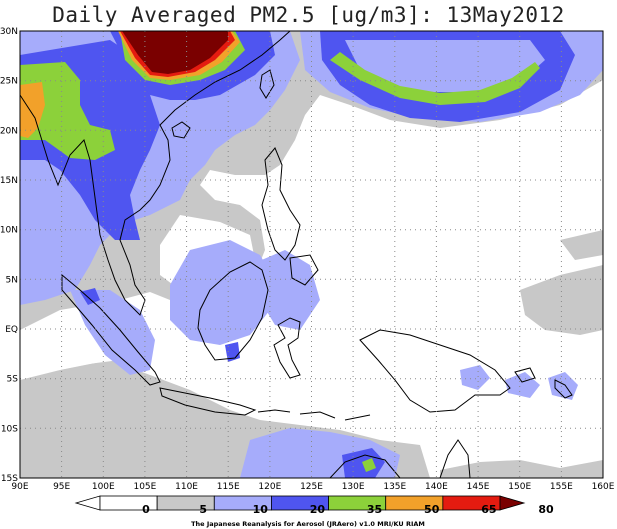  What do you see at coordinates (488, 509) in the screenshot?
I see `colorbar-level-label: 65` at bounding box center [488, 509].